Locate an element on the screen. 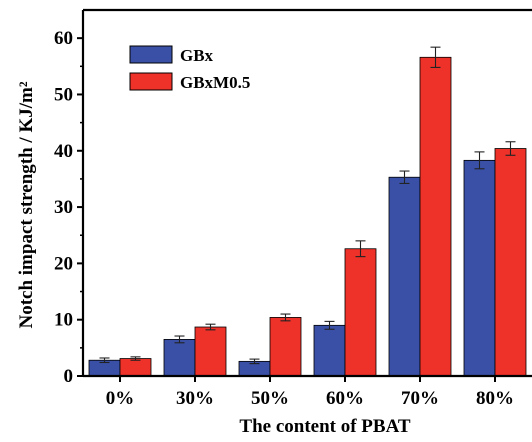  x-tick-label-2: 50% is located at coordinates (270, 398).